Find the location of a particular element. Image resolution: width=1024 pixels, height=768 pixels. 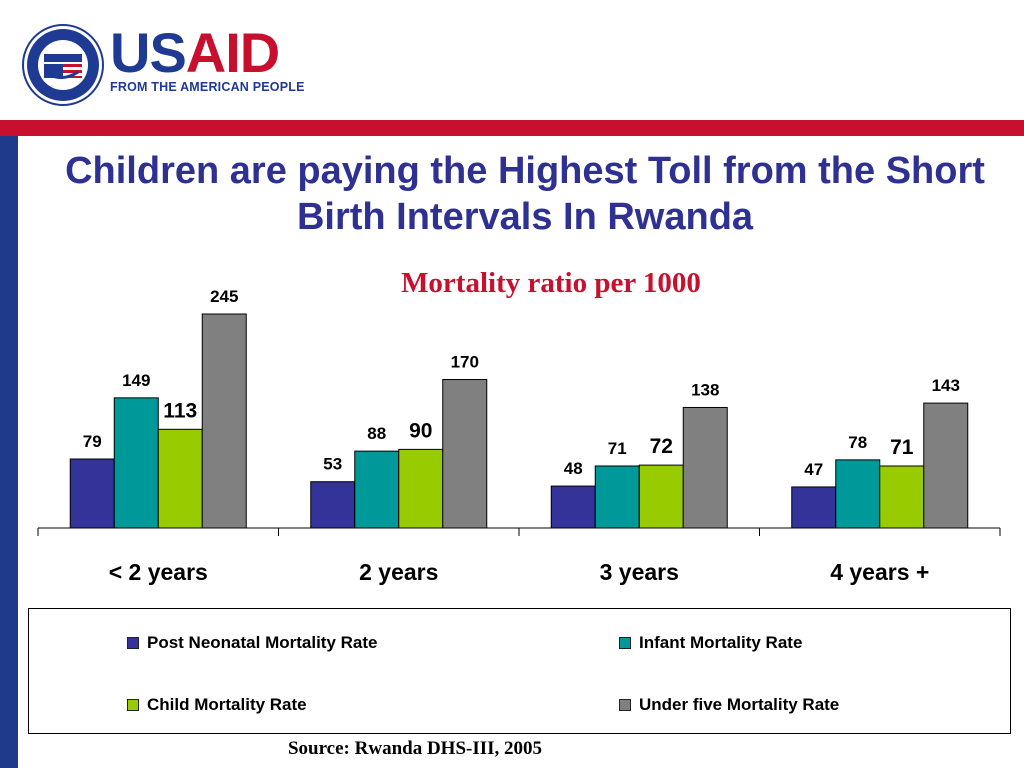

brand-wordmark: USAID is located at coordinates (207, 53).